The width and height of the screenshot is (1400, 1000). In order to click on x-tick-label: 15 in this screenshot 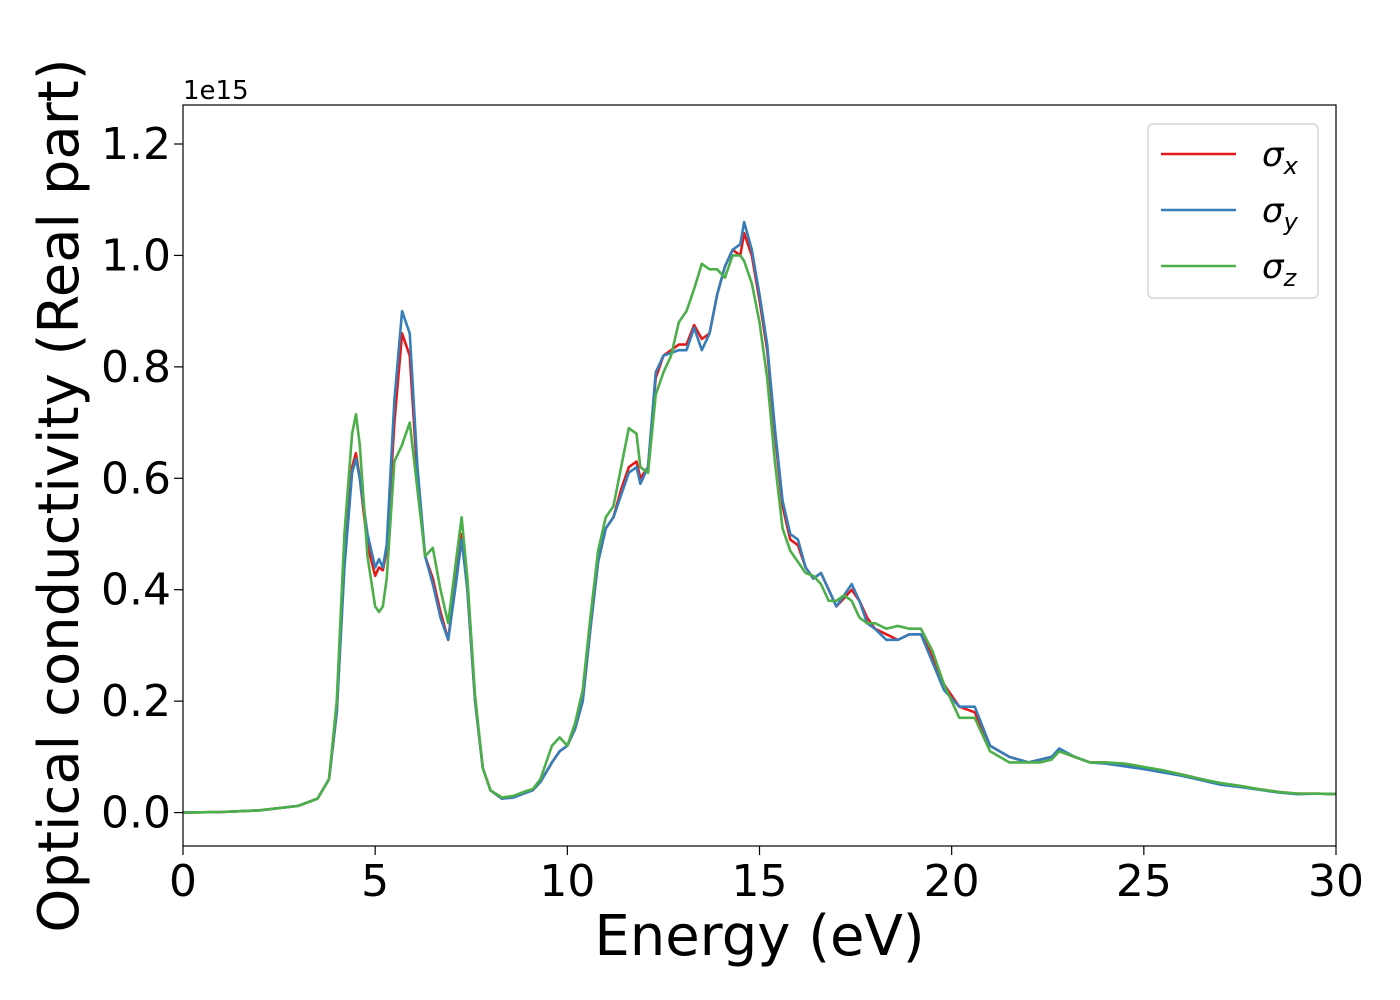, I will do `click(760, 881)`.